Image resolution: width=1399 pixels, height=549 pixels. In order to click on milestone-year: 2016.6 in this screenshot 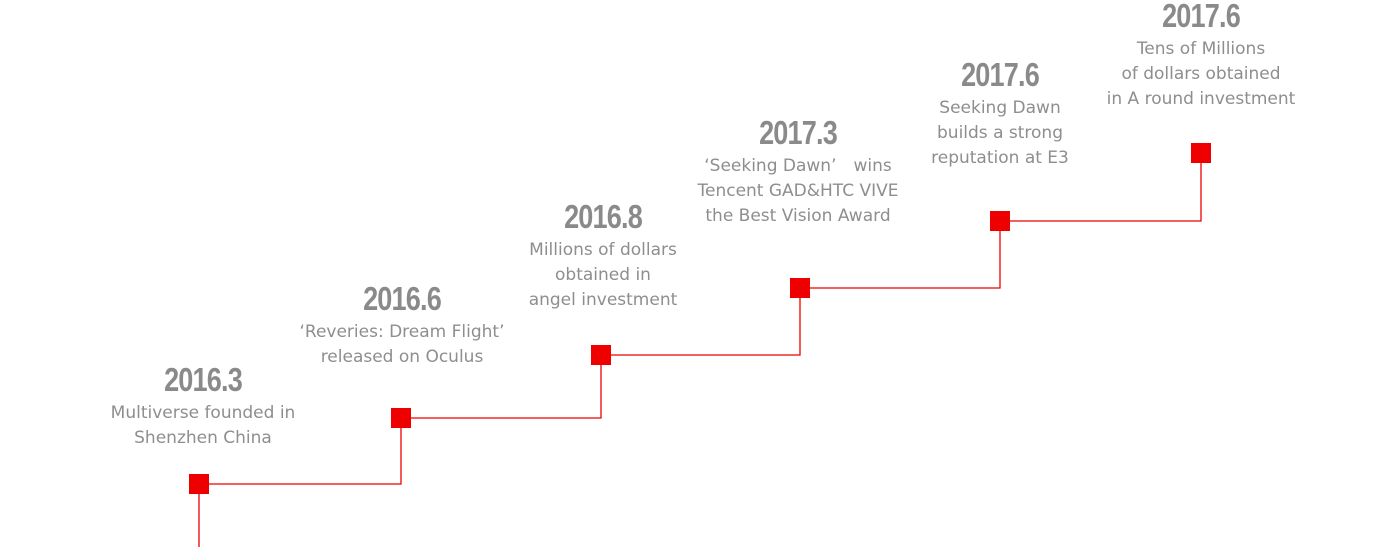, I will do `click(402, 298)`.